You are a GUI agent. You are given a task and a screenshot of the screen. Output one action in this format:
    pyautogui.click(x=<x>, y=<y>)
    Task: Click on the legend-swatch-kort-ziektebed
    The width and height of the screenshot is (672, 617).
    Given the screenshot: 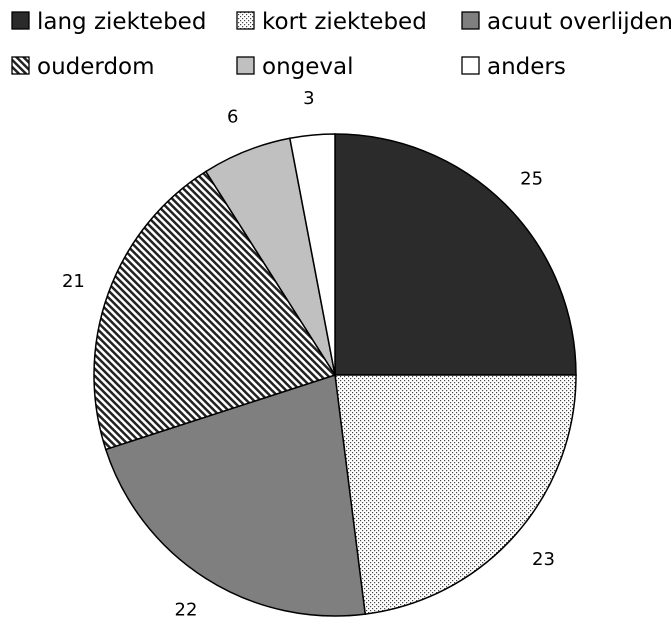 What is the action you would take?
    pyautogui.click(x=245, y=20)
    